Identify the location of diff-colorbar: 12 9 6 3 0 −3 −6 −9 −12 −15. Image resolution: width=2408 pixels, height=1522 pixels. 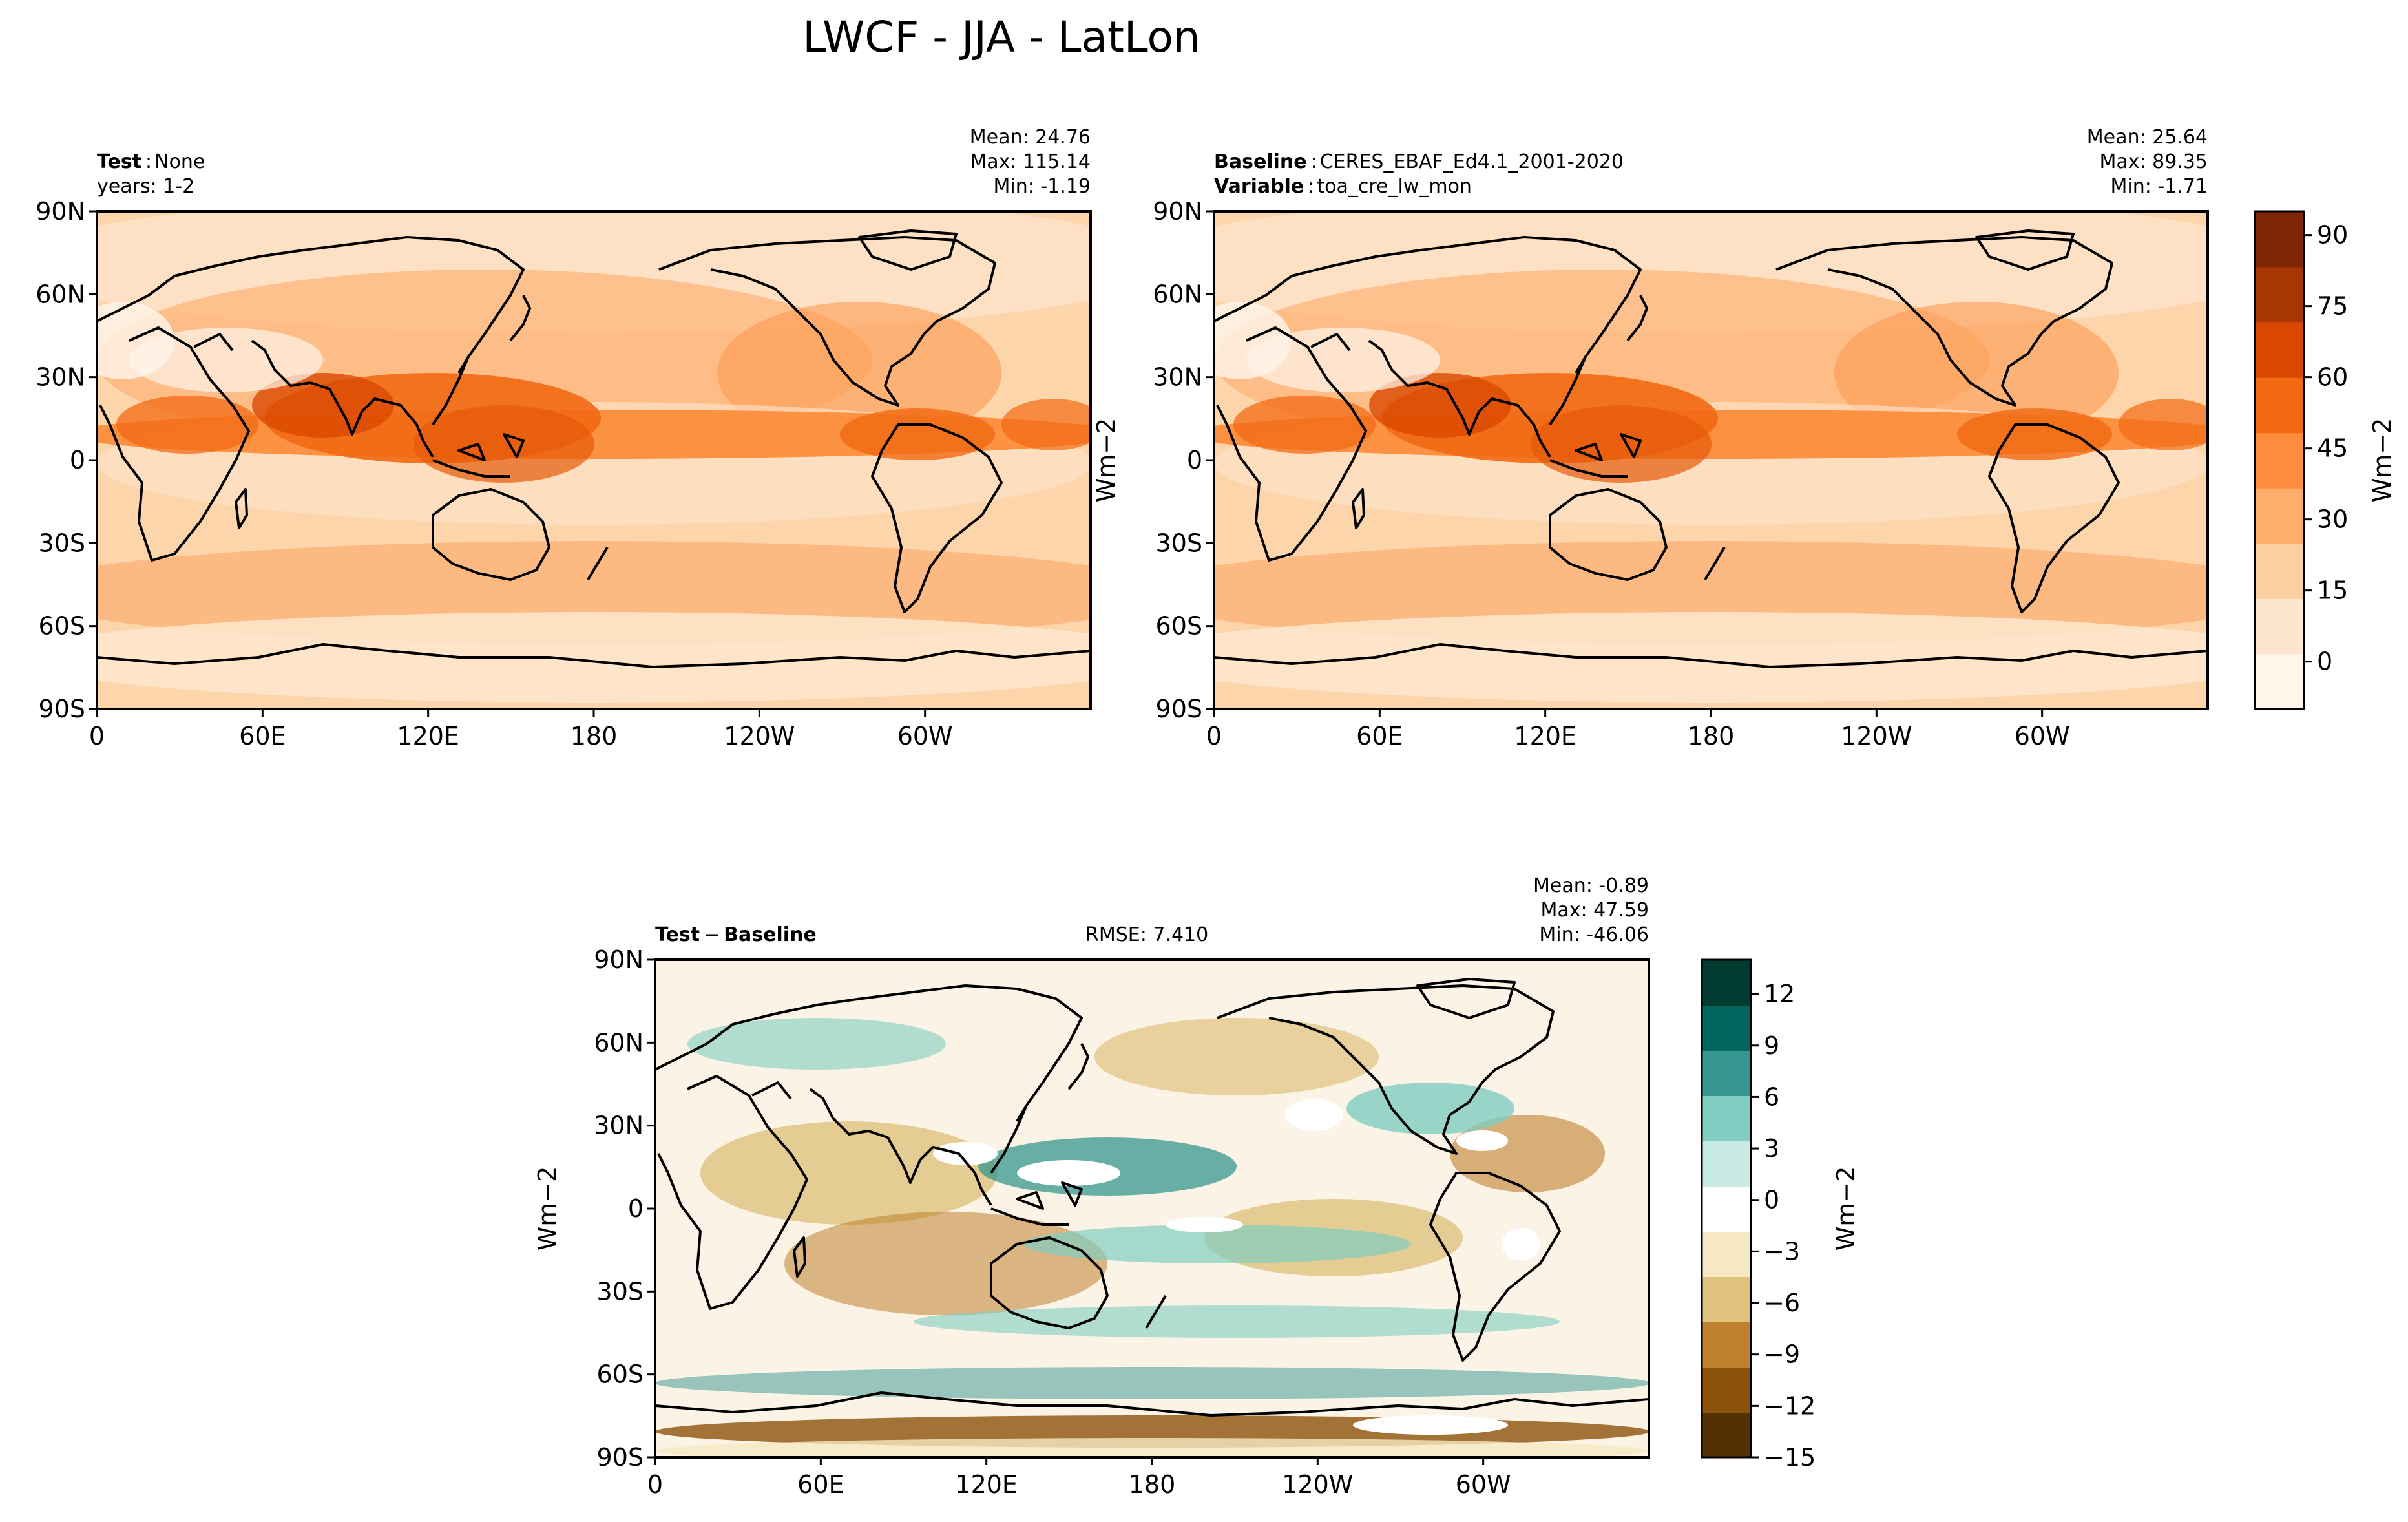
(1759, 1215).